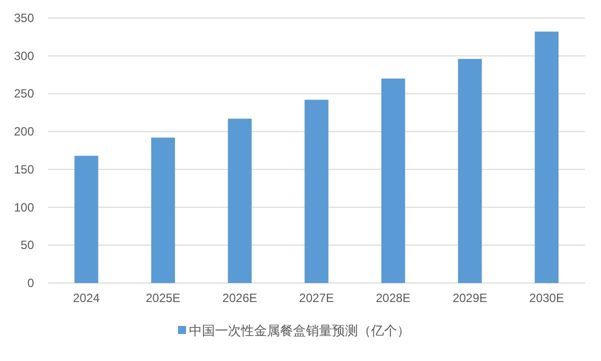  I want to click on x-tick-label: 2025E, so click(163, 298).